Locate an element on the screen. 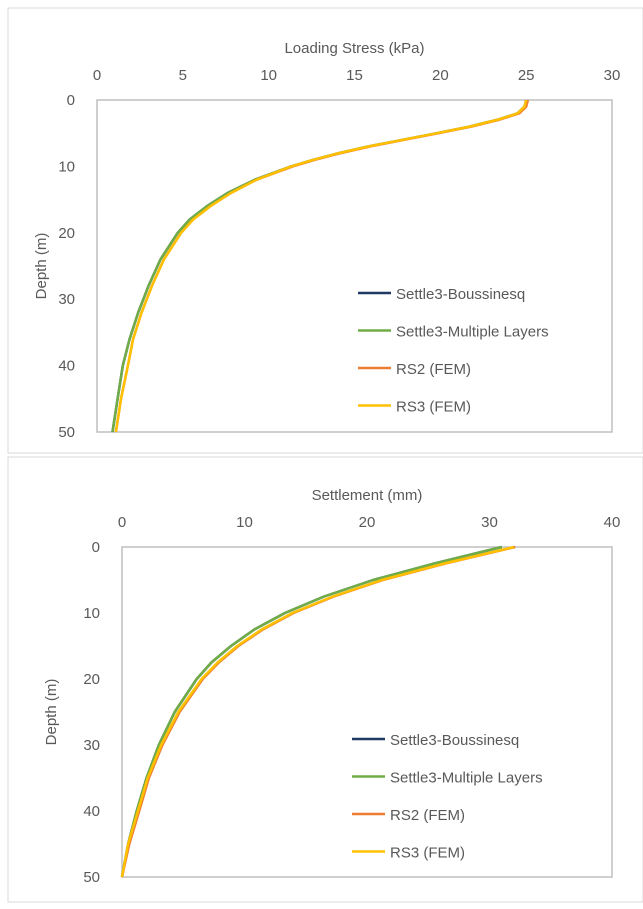 This screenshot has height=909, width=643. x-tick-label: 40 is located at coordinates (612, 522).